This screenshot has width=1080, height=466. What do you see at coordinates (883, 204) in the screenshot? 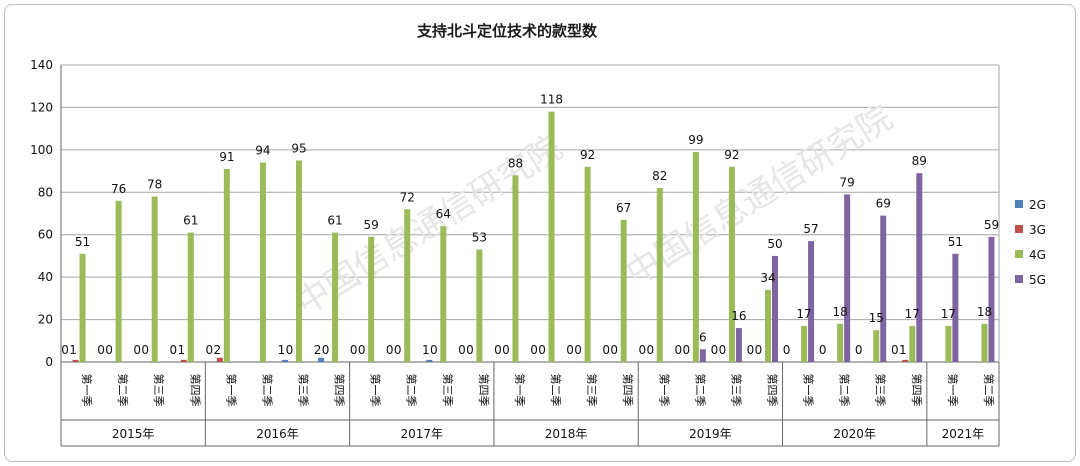
I see `data-label-5g: 69` at bounding box center [883, 204].